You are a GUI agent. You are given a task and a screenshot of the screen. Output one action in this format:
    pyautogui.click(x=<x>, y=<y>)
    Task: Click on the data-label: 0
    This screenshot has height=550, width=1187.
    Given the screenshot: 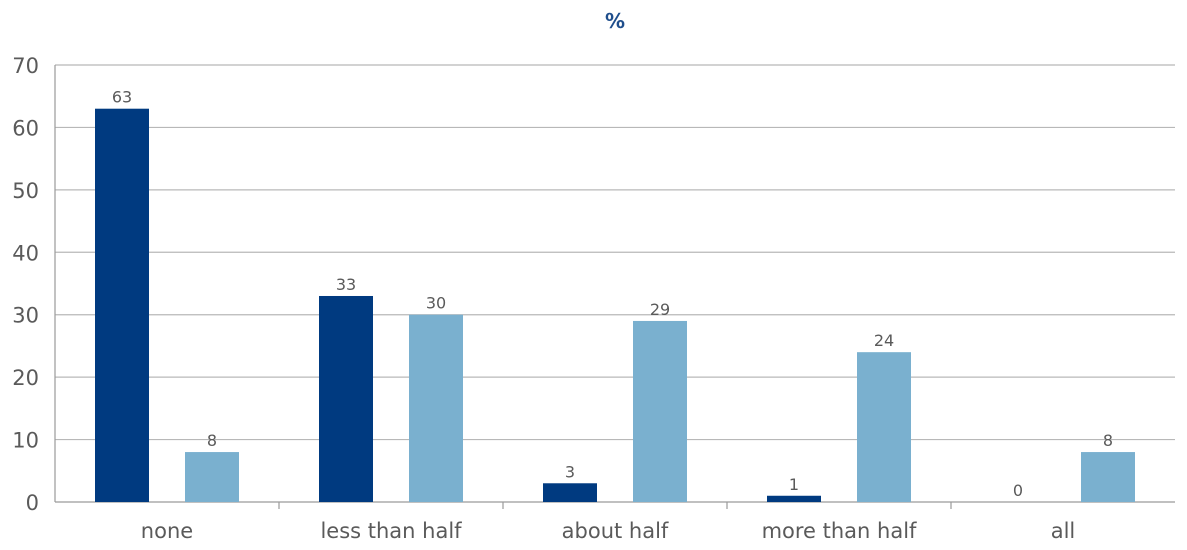 What is the action you would take?
    pyautogui.click(x=1018, y=490)
    